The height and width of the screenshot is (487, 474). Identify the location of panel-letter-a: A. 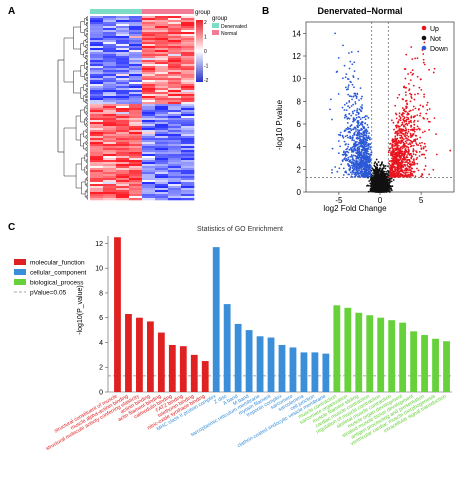
(11, 11).